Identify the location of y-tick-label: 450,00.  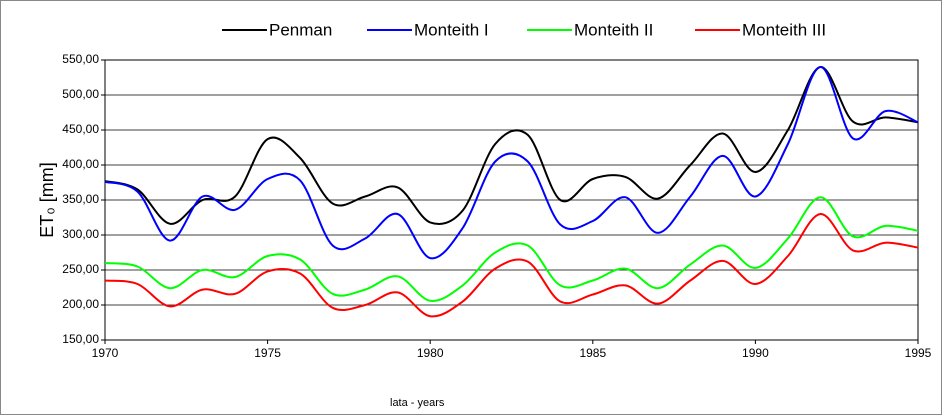
(80, 129).